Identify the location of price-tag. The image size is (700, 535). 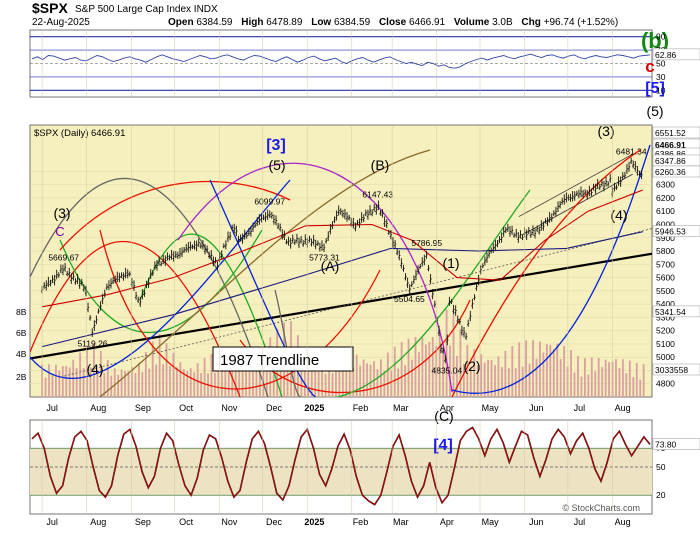
(676, 171).